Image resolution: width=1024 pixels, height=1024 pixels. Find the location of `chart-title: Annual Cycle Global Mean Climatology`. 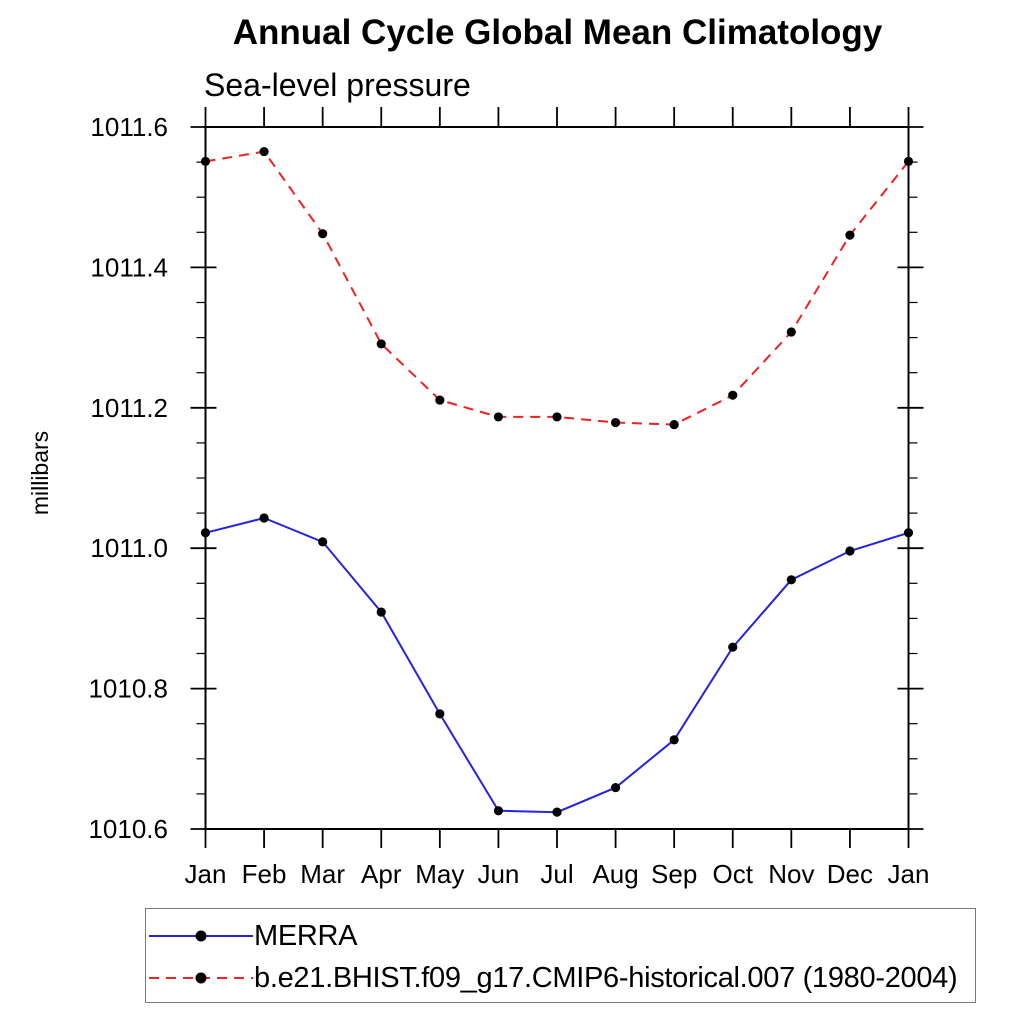

chart-title: Annual Cycle Global Mean Climatology is located at coordinates (557, 32).